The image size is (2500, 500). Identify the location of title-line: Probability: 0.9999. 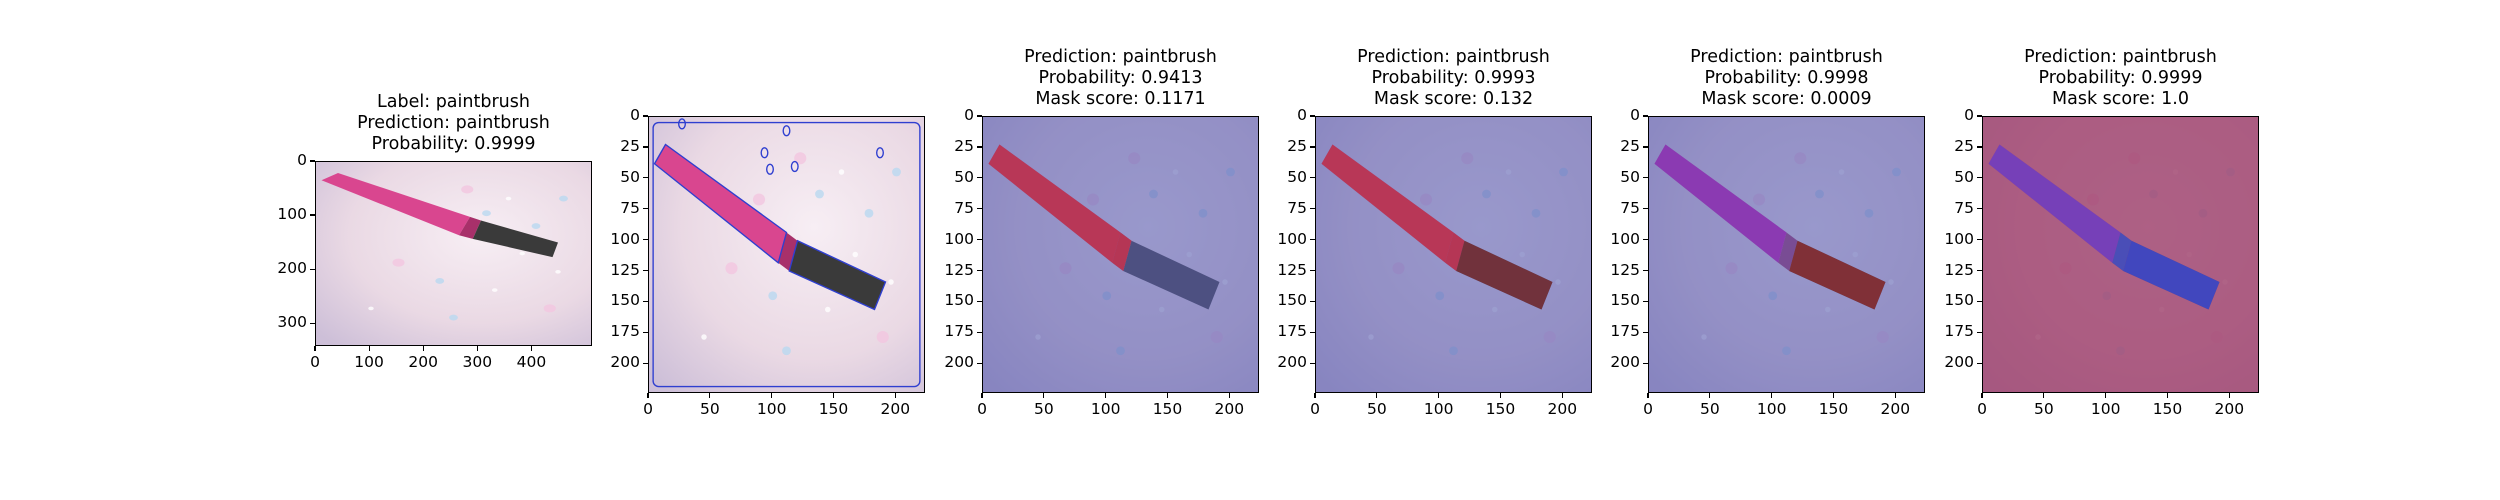
(453, 144).